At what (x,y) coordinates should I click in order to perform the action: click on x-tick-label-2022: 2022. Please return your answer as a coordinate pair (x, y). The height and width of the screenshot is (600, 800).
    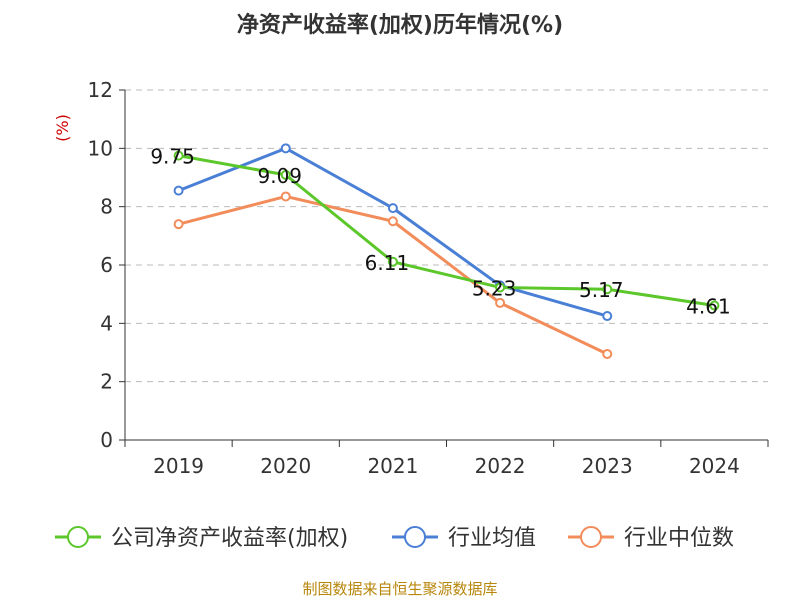
    Looking at the image, I should click on (500, 466).